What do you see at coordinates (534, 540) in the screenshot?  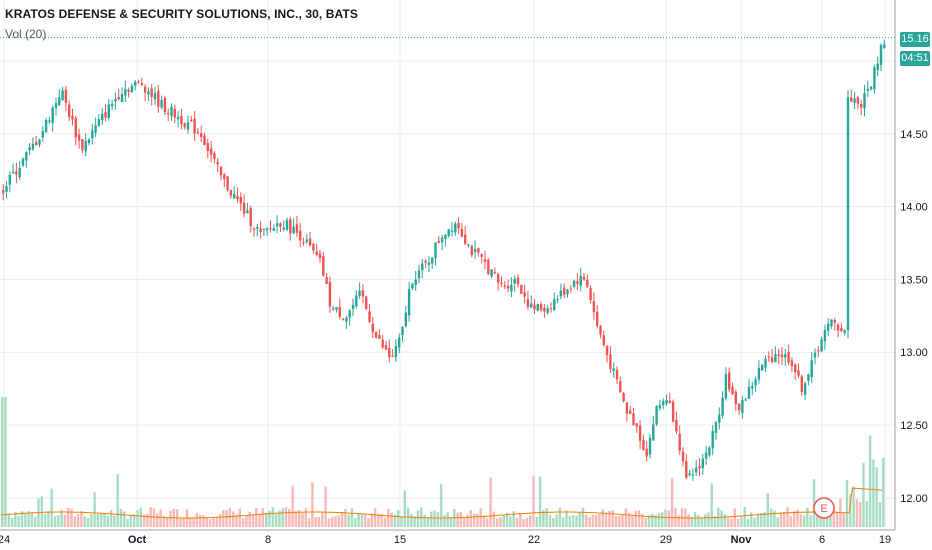 I see `x-tick-label: 22` at bounding box center [534, 540].